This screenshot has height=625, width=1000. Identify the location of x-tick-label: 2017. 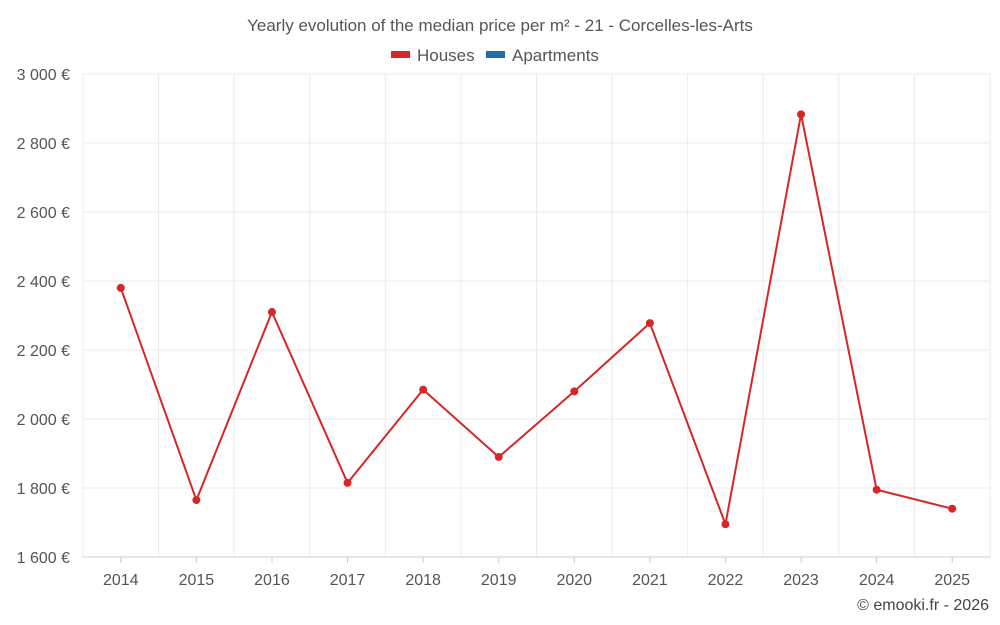
(348, 580).